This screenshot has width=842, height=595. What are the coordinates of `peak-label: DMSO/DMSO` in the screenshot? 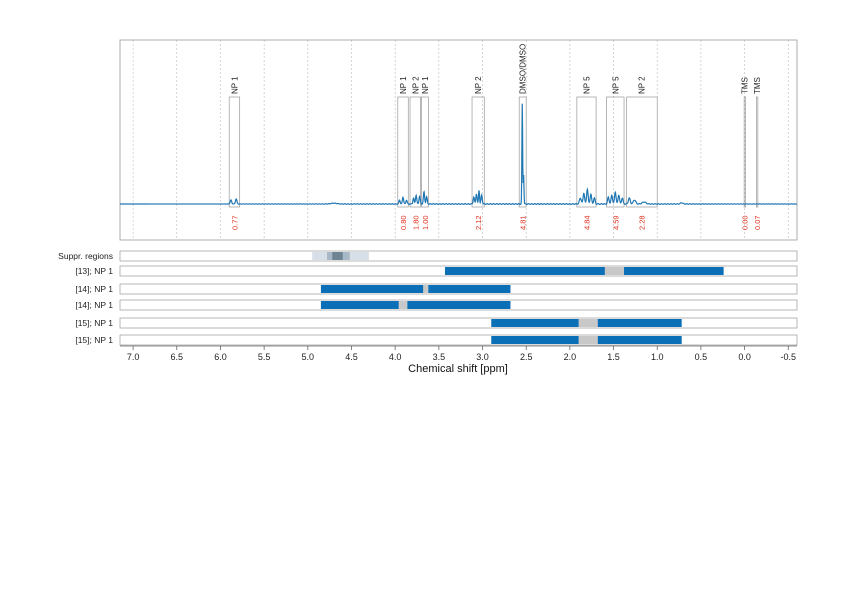 It's located at (523, 69).